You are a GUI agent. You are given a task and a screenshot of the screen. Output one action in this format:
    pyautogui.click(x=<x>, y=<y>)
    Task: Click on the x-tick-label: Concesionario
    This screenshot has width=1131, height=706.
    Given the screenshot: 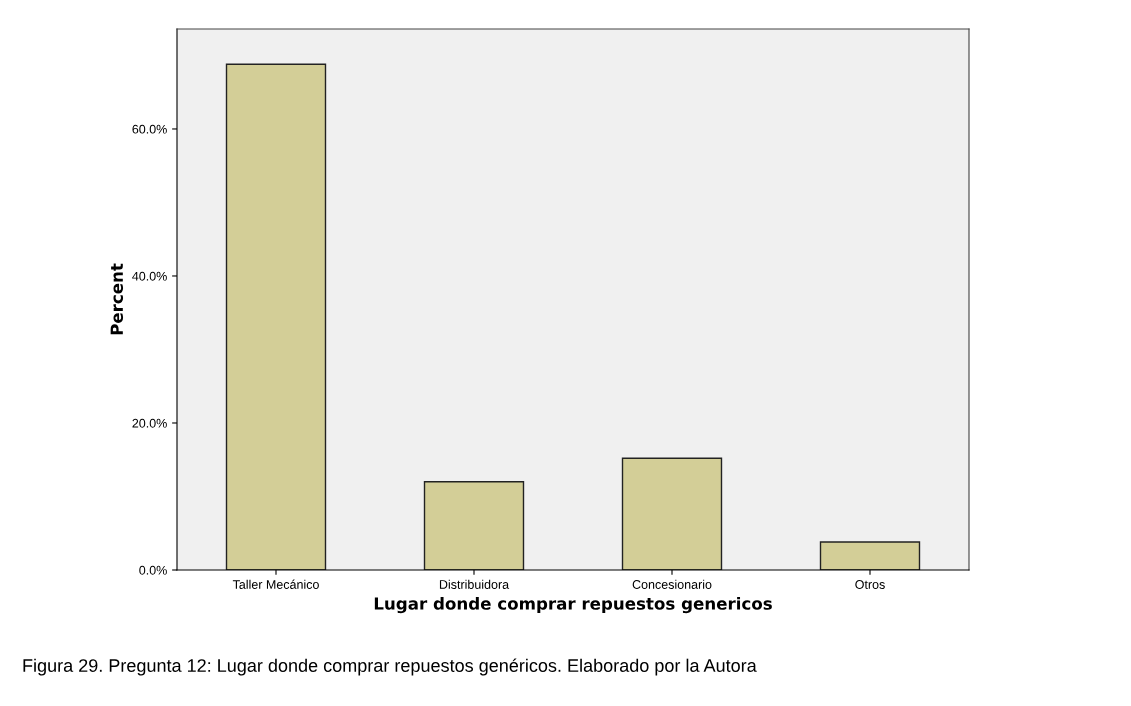 What is the action you would take?
    pyautogui.click(x=672, y=584)
    